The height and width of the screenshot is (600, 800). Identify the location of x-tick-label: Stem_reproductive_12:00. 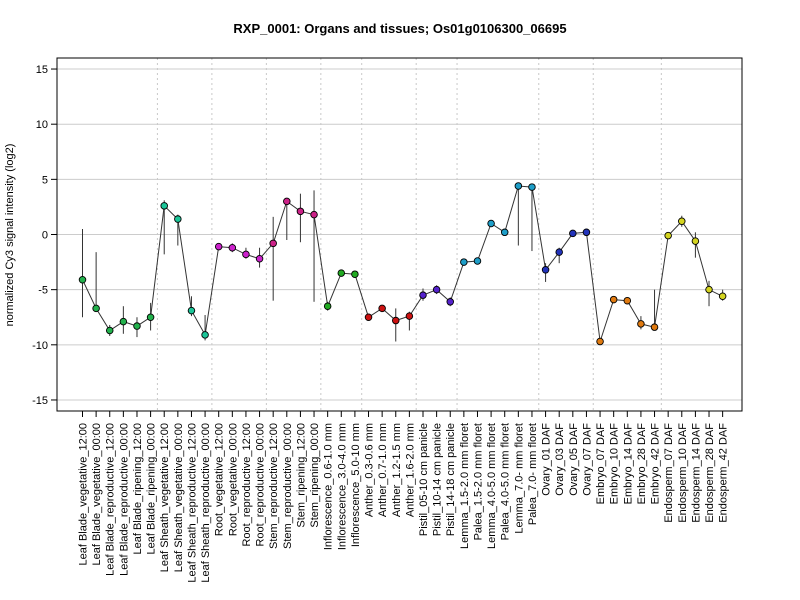
(274, 486).